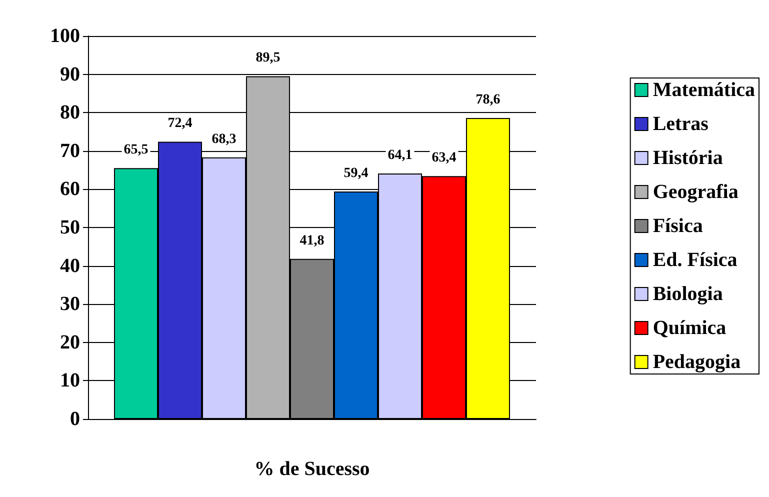 Image resolution: width=769 pixels, height=497 pixels. I want to click on legend-label: Química, so click(689, 328).